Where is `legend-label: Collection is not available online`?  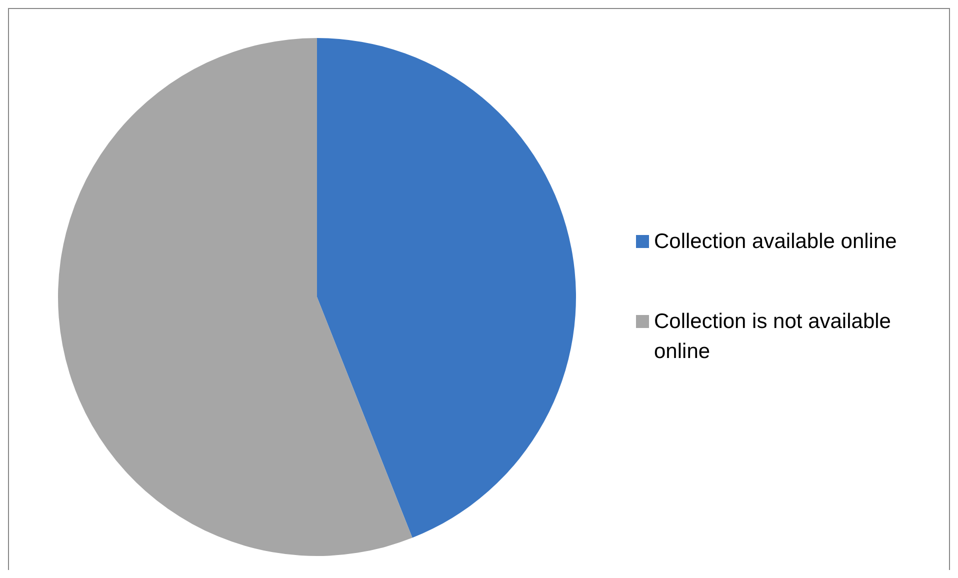
legend-label: Collection is not available online is located at coordinates (772, 336).